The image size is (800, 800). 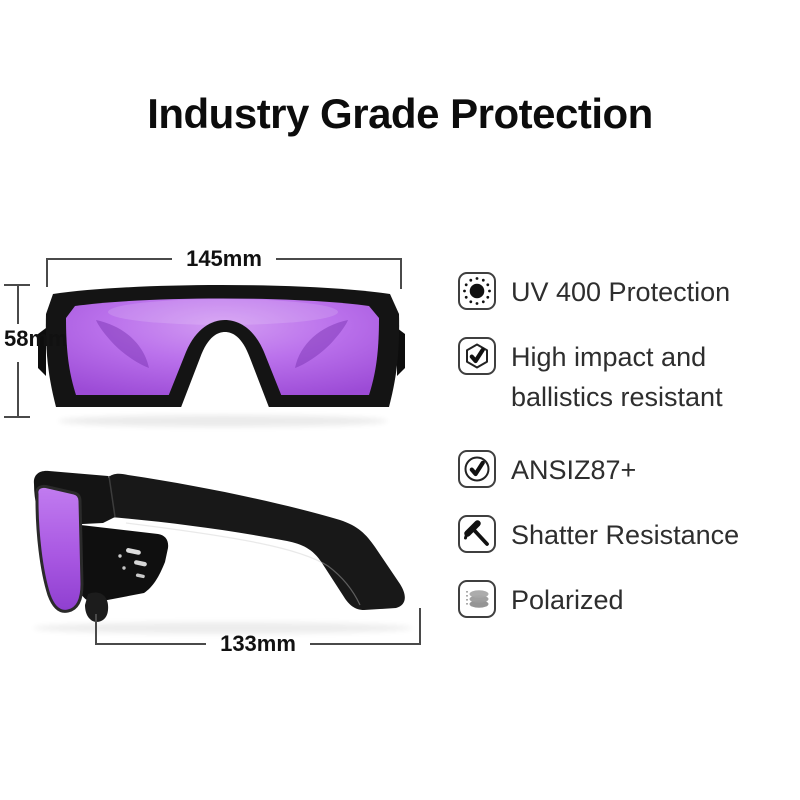 What do you see at coordinates (321, 344) in the screenshot?
I see `lens-reflection-right` at bounding box center [321, 344].